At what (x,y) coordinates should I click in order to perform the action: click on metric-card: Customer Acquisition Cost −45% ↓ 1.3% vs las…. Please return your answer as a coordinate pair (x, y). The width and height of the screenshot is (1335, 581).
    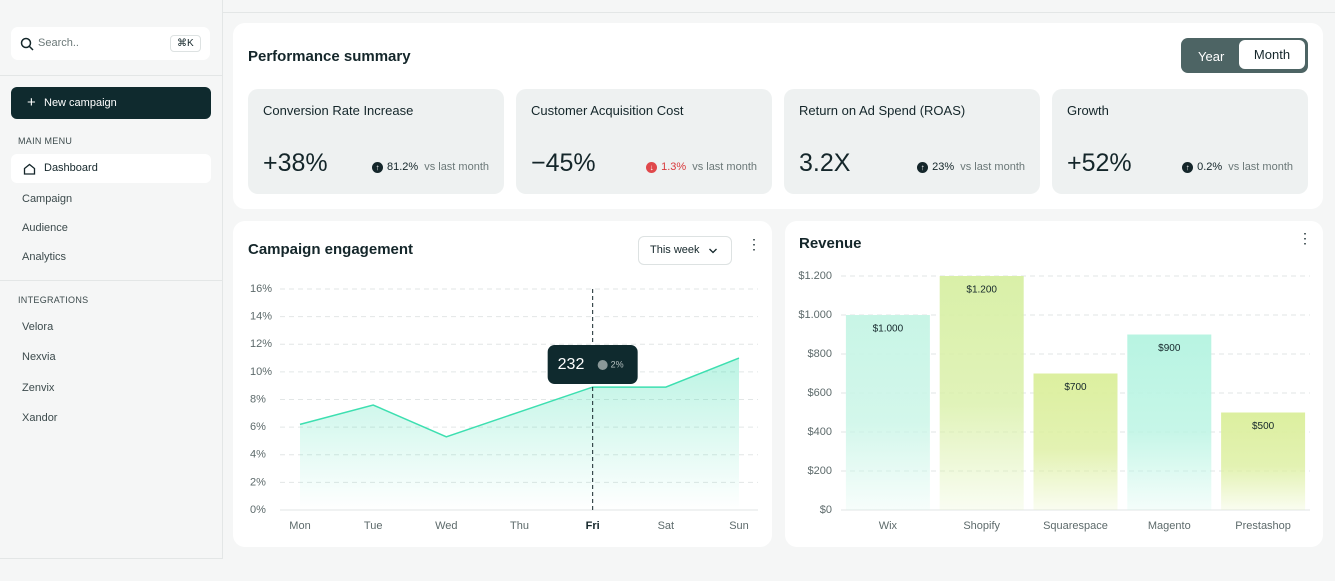
    Looking at the image, I should click on (644, 141).